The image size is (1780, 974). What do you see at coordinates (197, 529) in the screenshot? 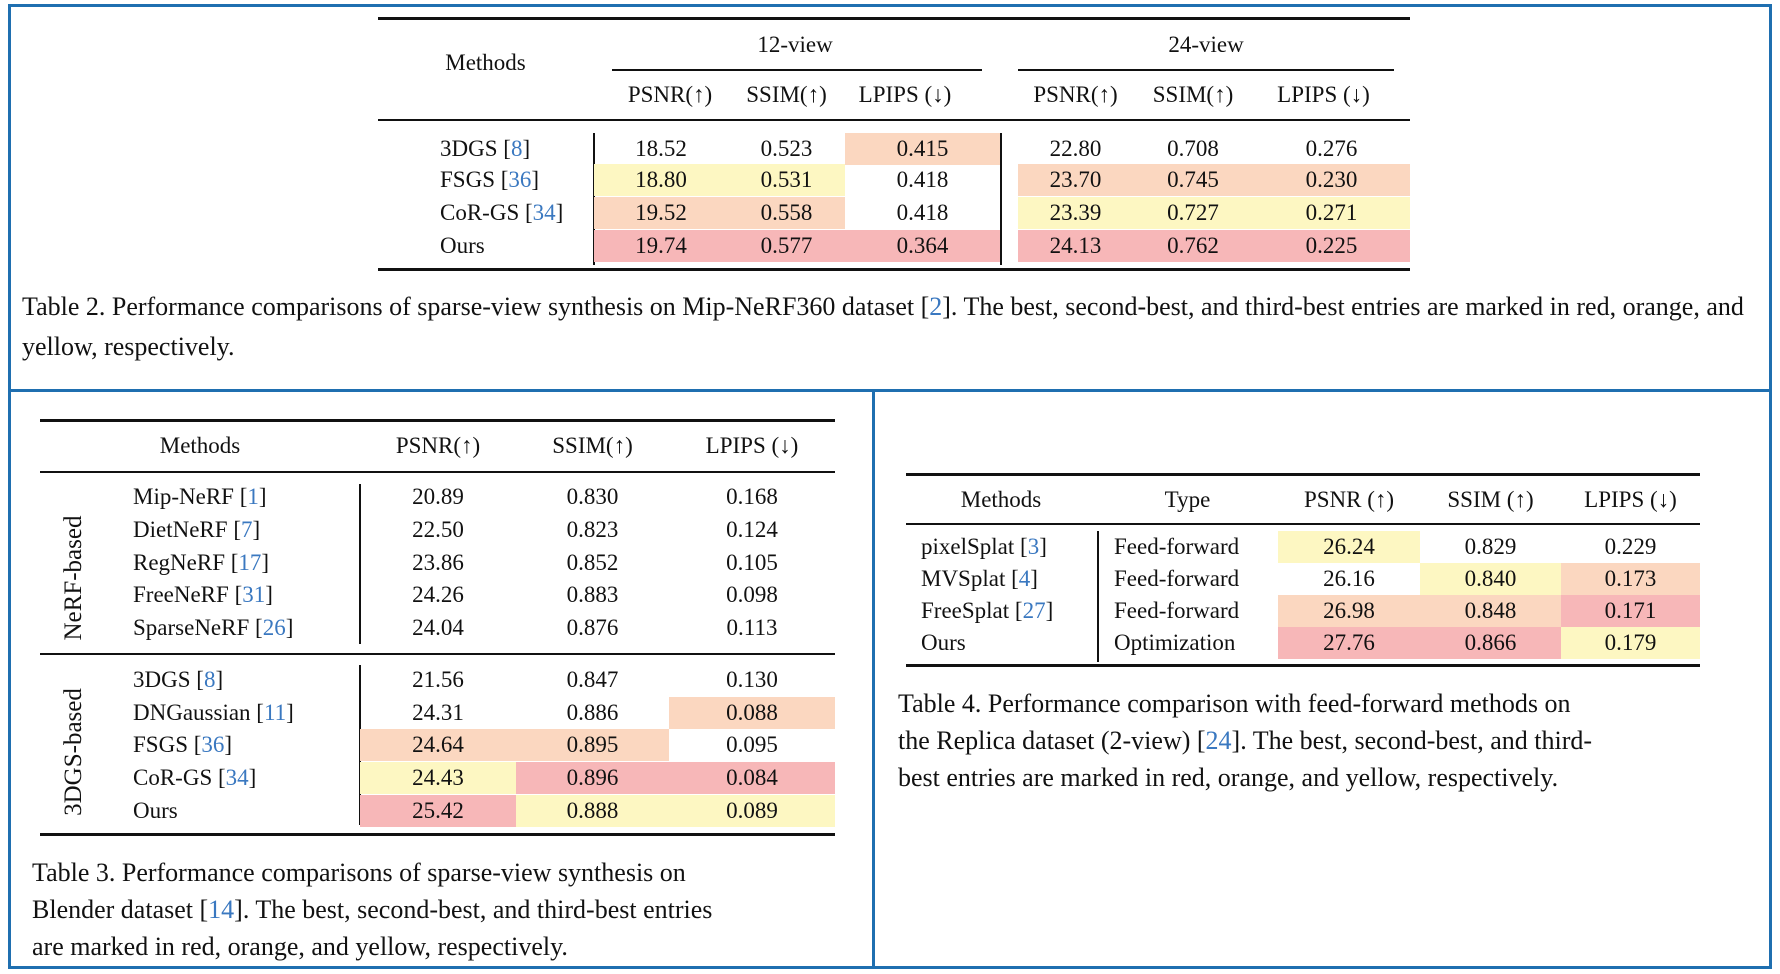
I see `table3-nerf-row-method: DietNeRF [7]` at bounding box center [197, 529].